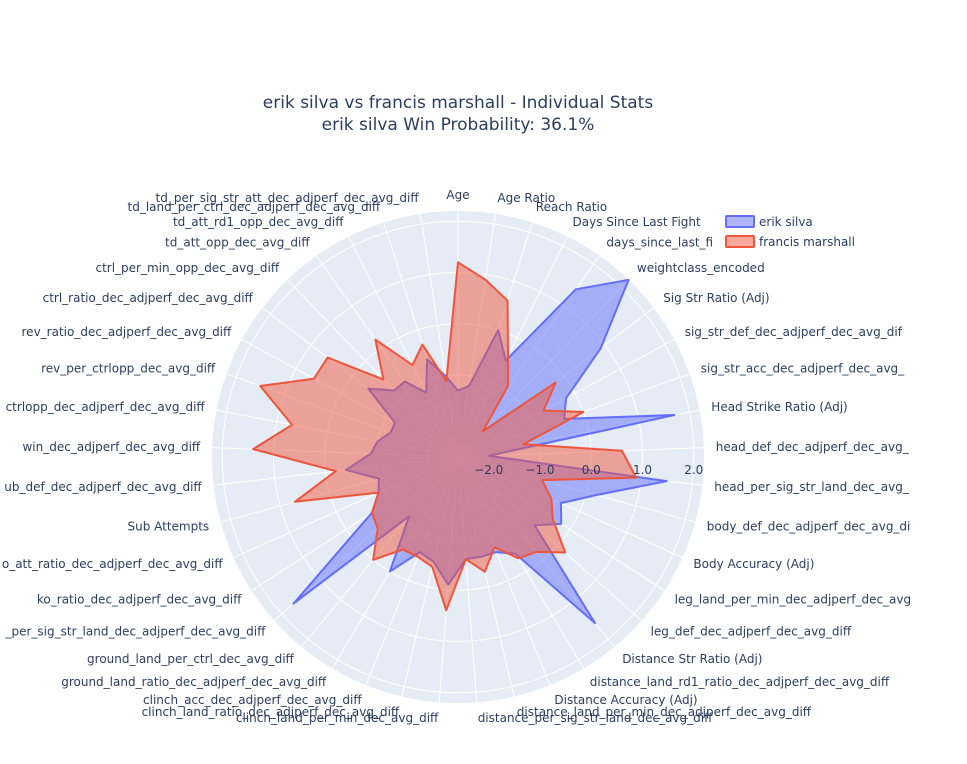 The image size is (967, 764). I want to click on angular-tick-label-34: rev_ratio_dec_adjperf_dec_avg_diff, so click(127, 332).